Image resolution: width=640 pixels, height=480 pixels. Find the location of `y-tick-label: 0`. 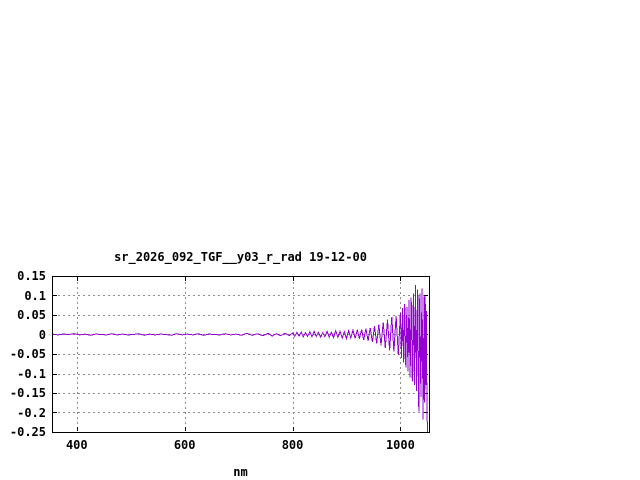

y-tick-label: 0 is located at coordinates (42, 334).